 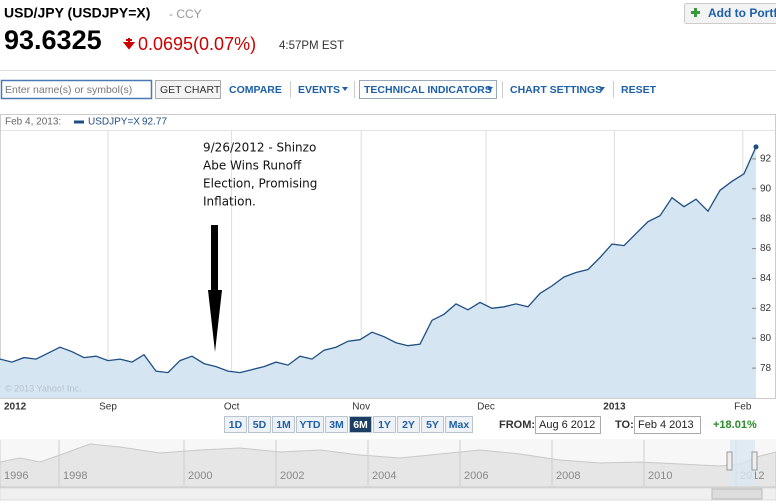 I want to click on copyright: © 2013 Yahoo! Inc., so click(x=43, y=388).